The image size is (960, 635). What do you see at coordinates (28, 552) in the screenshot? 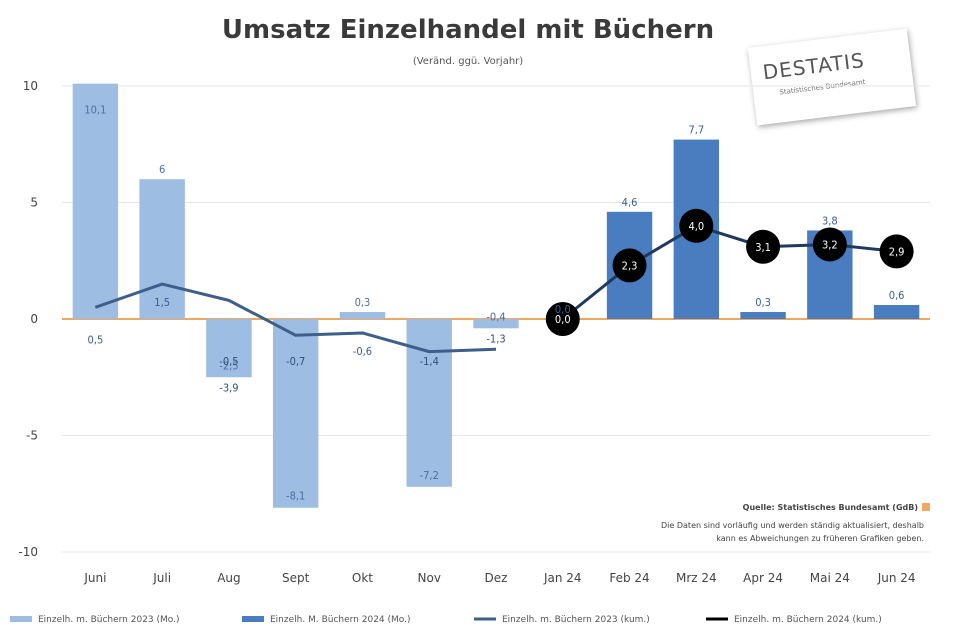
I see `y-tick-label: -10` at bounding box center [28, 552].